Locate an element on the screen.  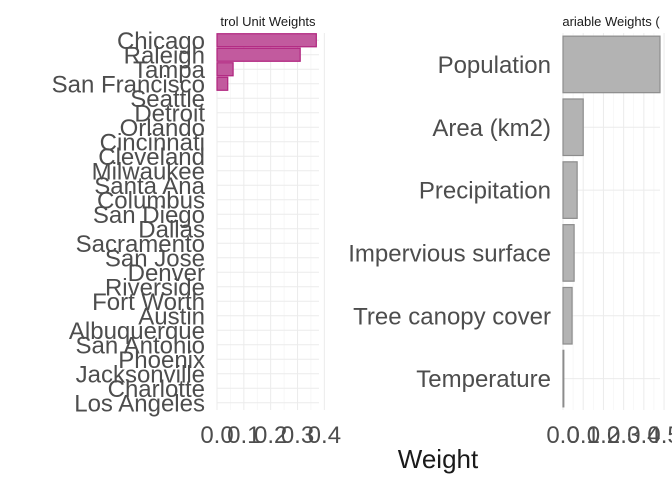
category-label: Phoenix is located at coordinates (161, 360).